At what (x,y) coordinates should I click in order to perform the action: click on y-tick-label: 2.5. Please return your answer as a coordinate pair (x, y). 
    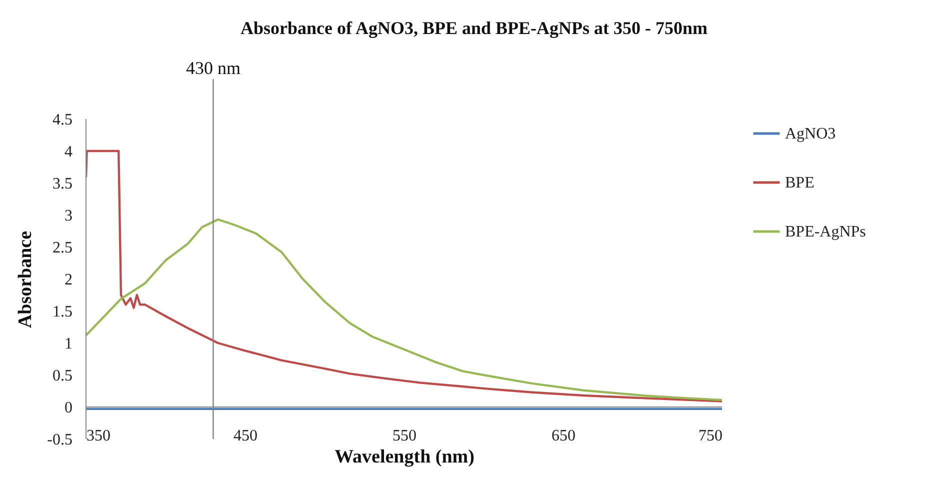
    Looking at the image, I should click on (62, 248).